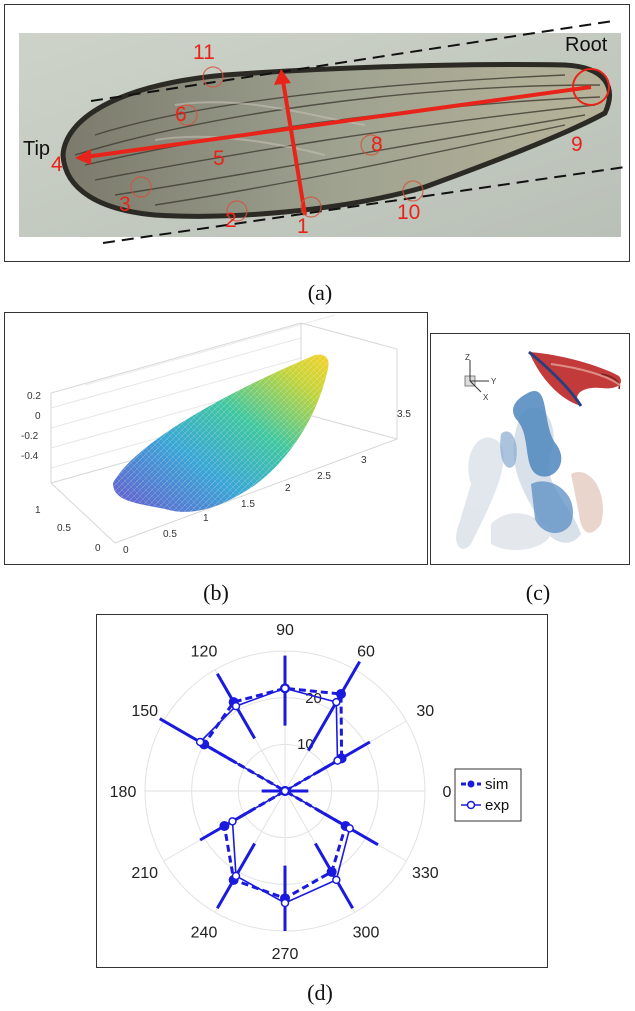 This screenshot has height=1011, width=635. Describe the element at coordinates (377, 144) in the screenshot. I see `marker-number-8: 8` at that location.